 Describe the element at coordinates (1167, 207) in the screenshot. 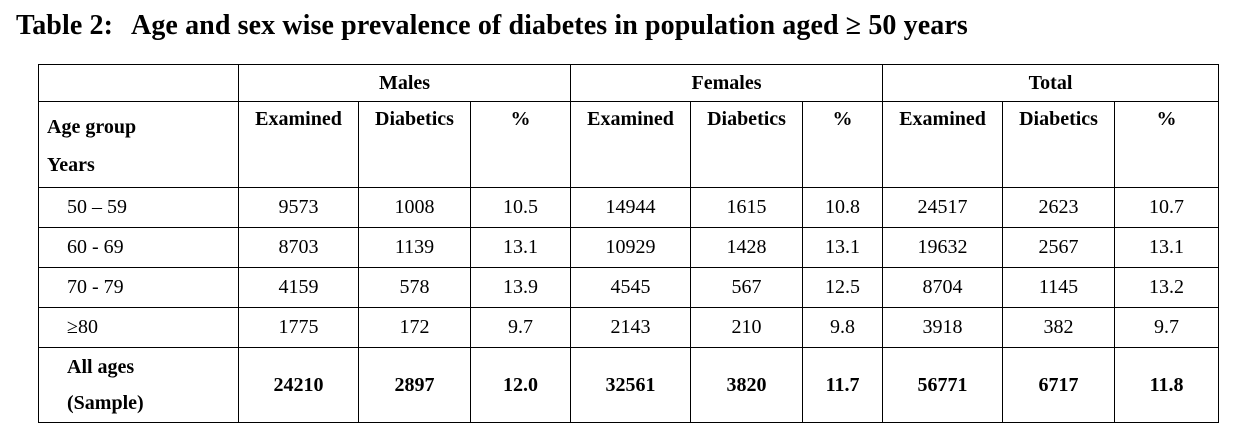

I see `table-cell: 10.7` at that location.